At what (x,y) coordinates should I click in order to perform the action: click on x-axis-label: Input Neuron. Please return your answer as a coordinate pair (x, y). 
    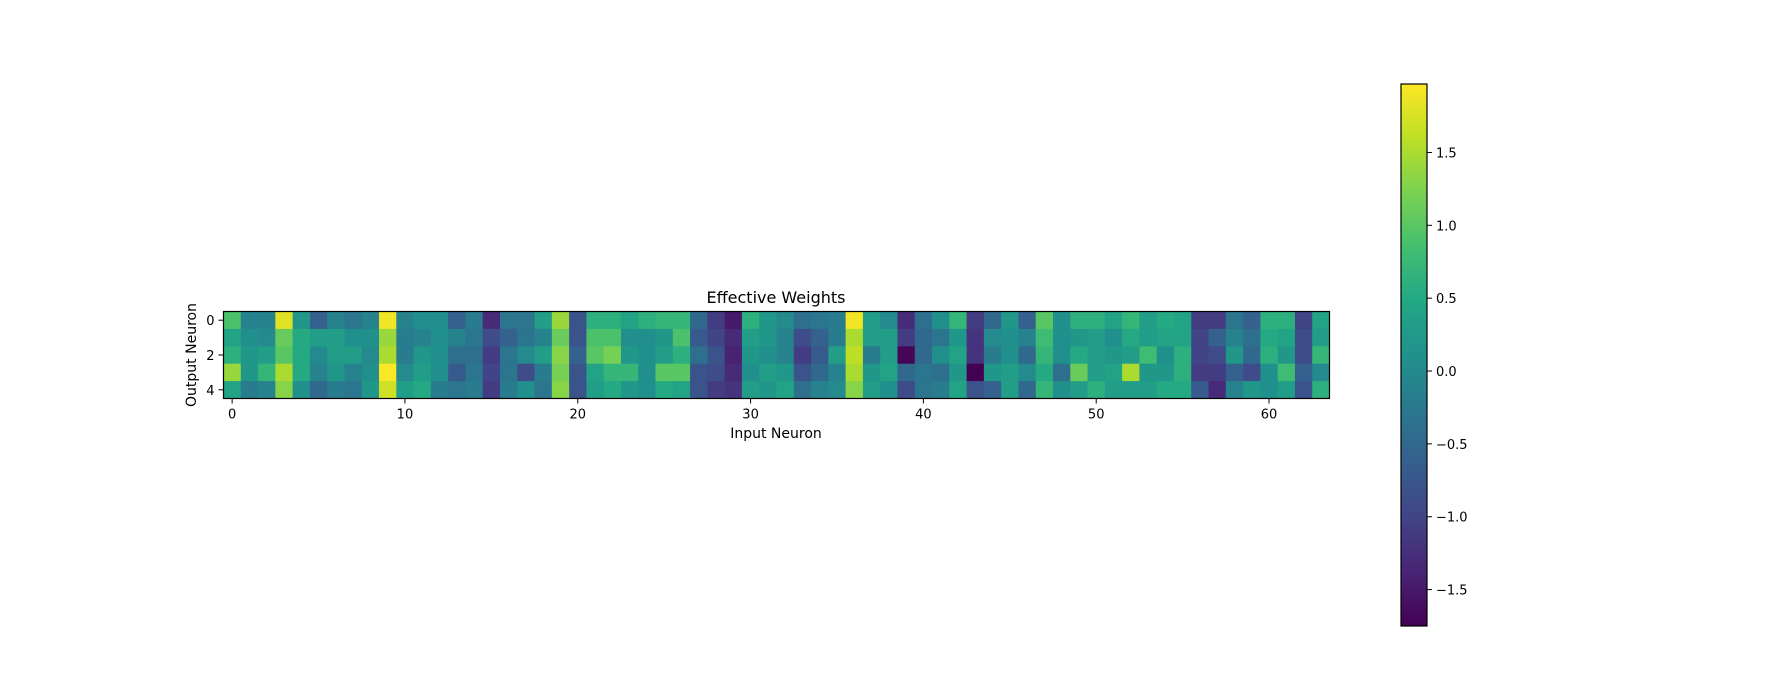
    Looking at the image, I should click on (776, 434).